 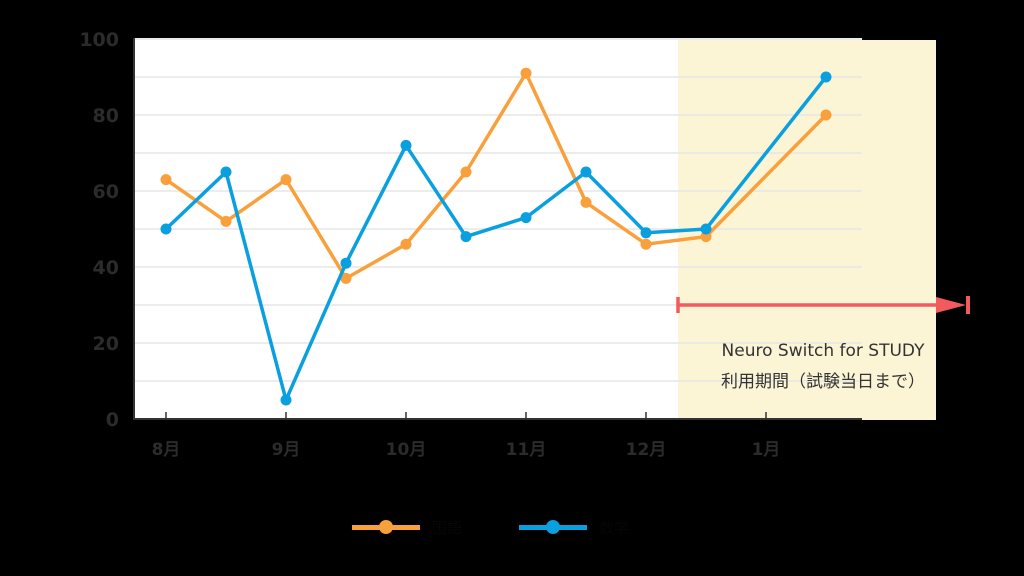 What do you see at coordinates (553, 527) in the screenshot?
I see `legend-swatch-blue-icon` at bounding box center [553, 527].